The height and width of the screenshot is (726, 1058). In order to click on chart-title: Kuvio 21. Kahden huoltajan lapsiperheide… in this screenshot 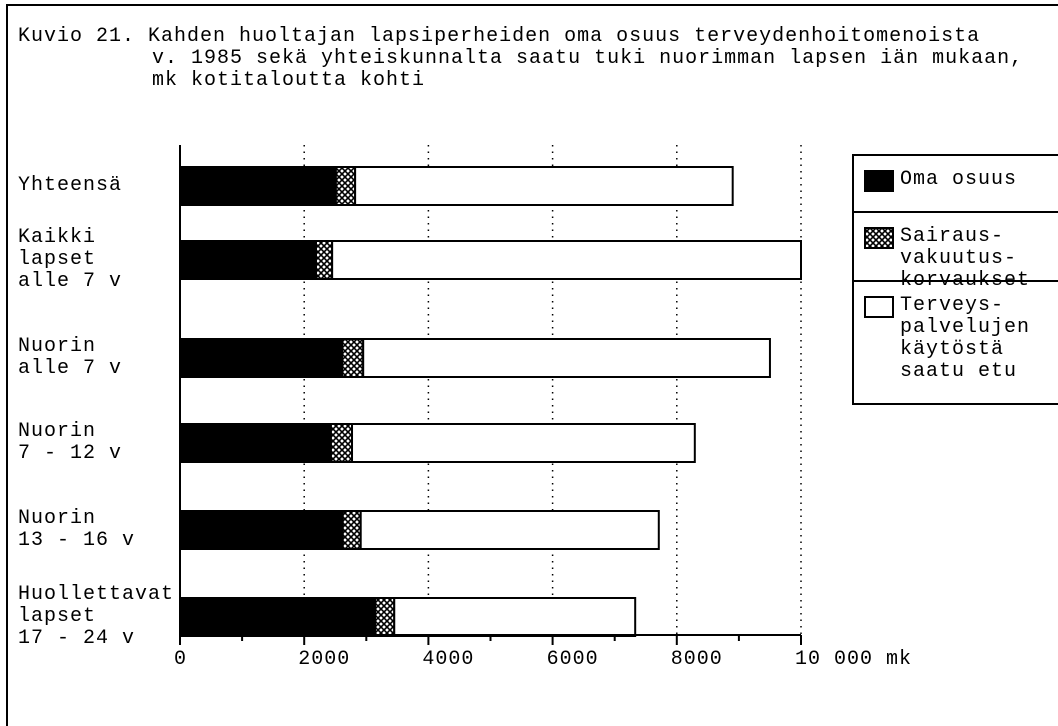, I will do `click(521, 58)`.